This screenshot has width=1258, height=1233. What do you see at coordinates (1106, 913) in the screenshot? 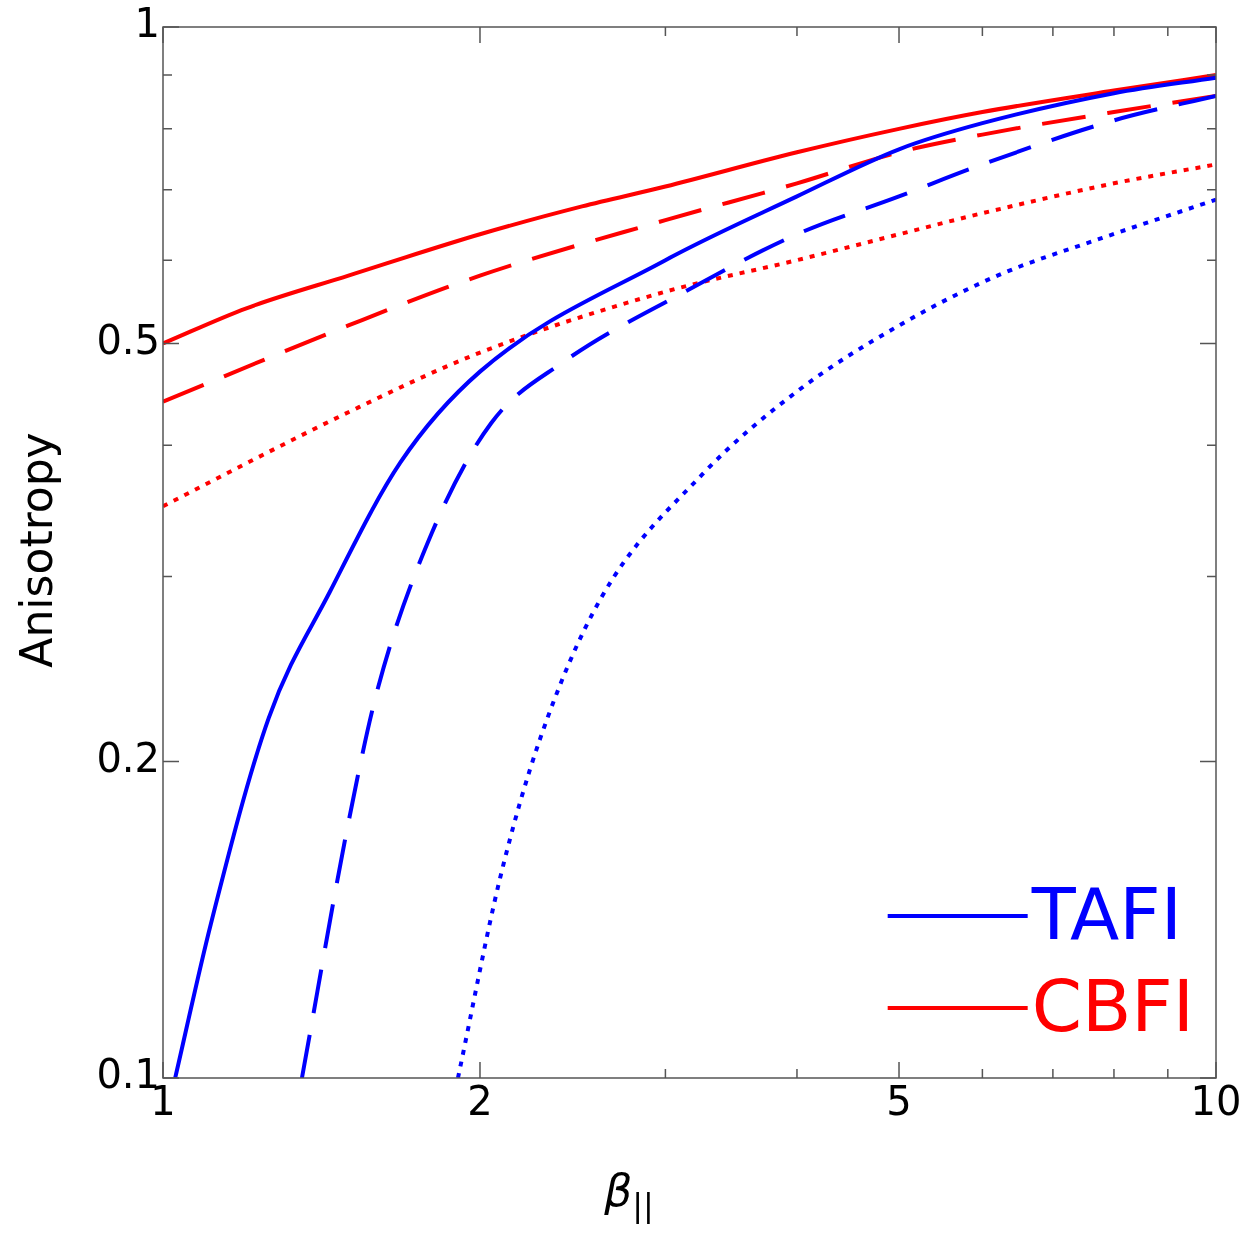
I see `legend-label: TAFI` at bounding box center [1106, 913].